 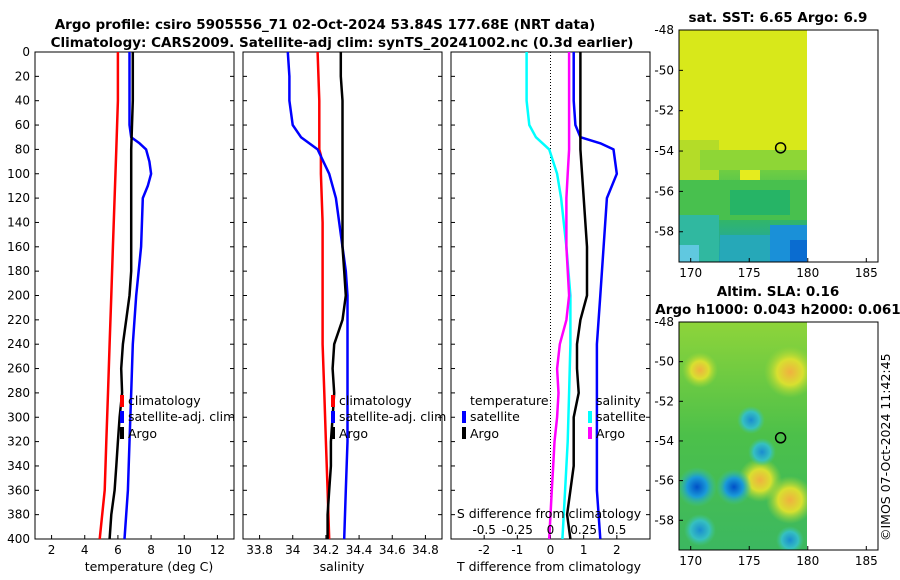 What do you see at coordinates (549, 566) in the screenshot?
I see `t-difference-xlabel: T difference from climatology` at bounding box center [549, 566].